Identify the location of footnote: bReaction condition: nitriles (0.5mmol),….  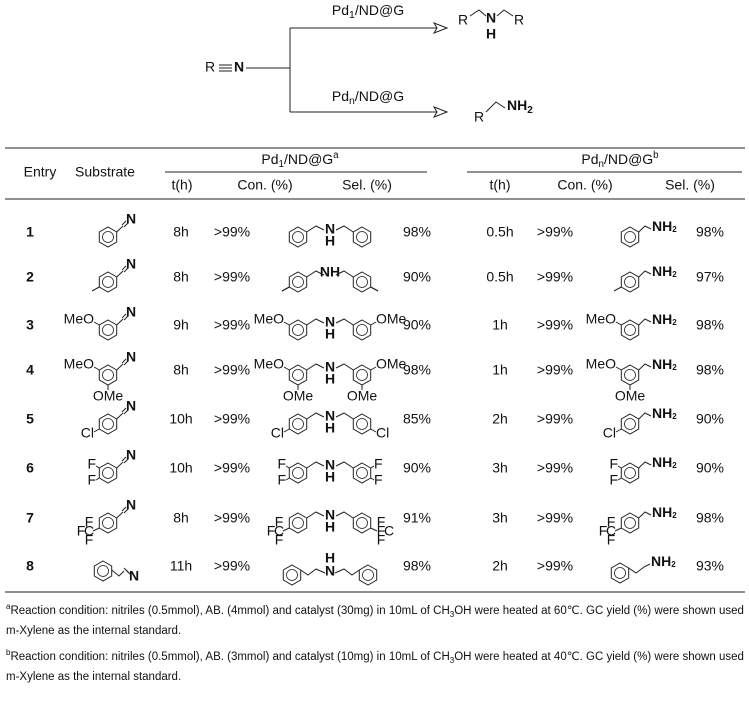
(376, 665).